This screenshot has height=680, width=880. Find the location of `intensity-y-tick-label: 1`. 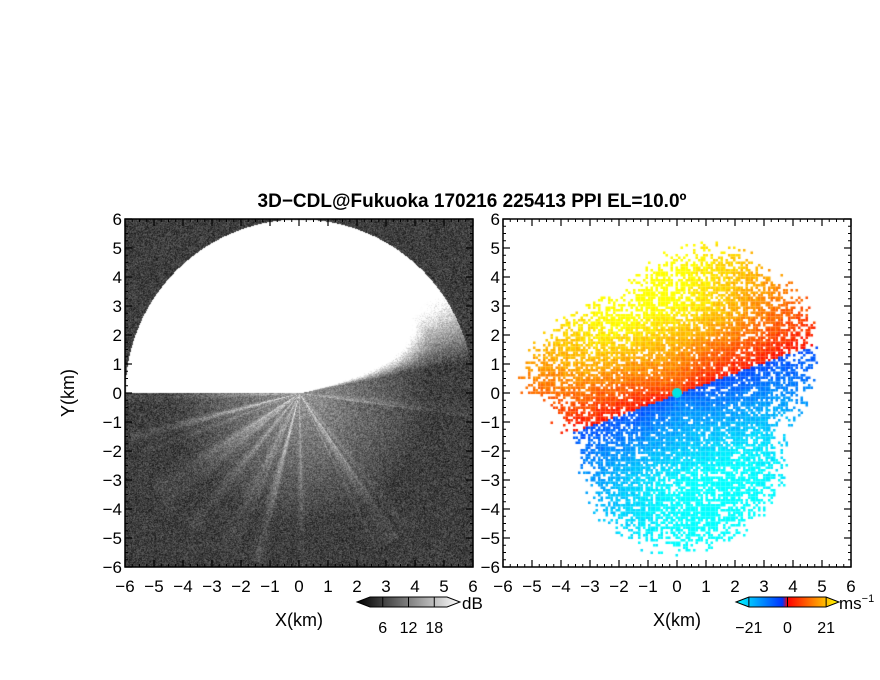

intensity-y-tick-label: 1 is located at coordinates (117, 364).